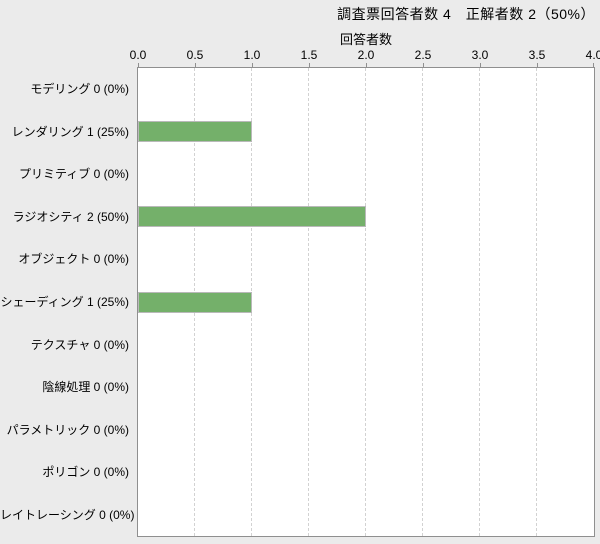 This screenshot has width=600, height=544. Describe the element at coordinates (70, 217) in the screenshot. I see `category-label-4: ラジオシティ 2 (50%)` at that location.